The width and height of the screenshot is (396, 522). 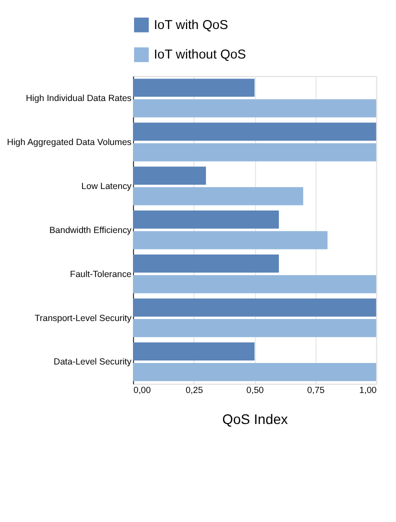 I want to click on x-tick-label: 0,25, so click(x=194, y=390).